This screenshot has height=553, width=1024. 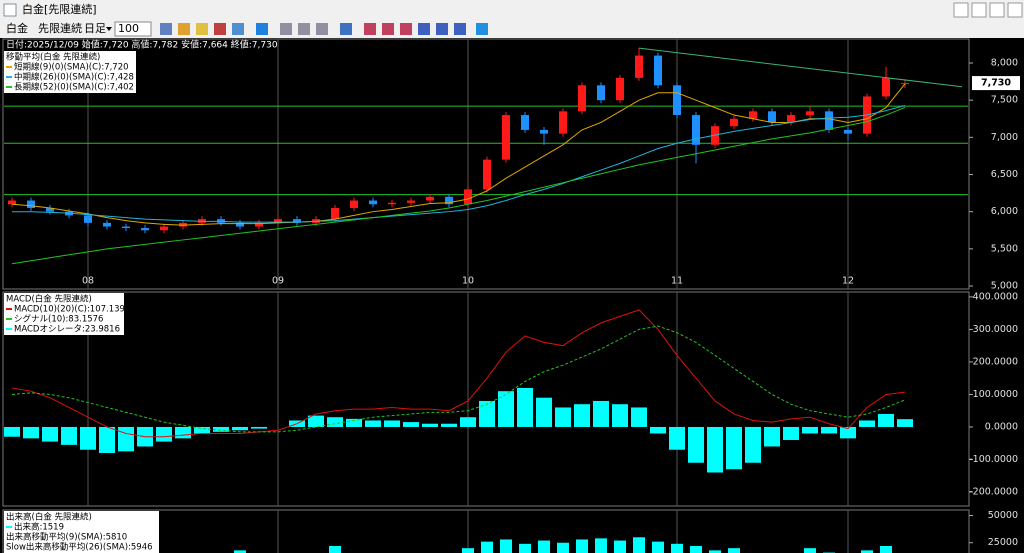 What do you see at coordinates (66, 537) in the screenshot?
I see `legend-title: 出来高移動平均(9)(SMA):5810` at bounding box center [66, 537].